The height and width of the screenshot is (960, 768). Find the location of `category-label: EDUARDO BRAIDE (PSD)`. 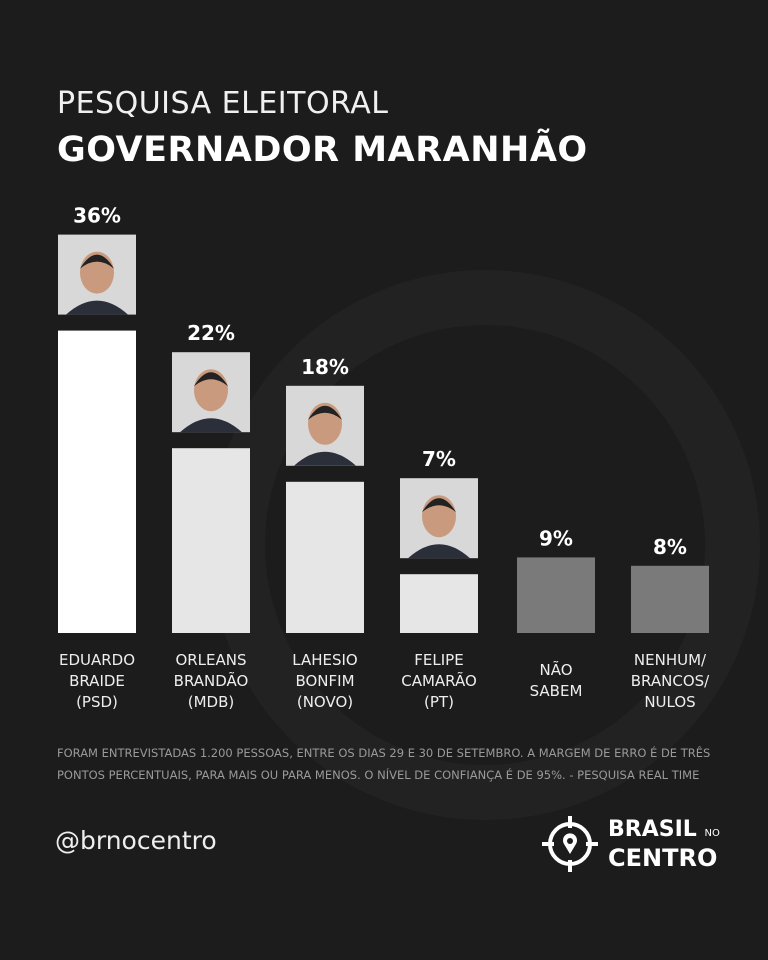

category-label: EDUARDO BRAIDE (PSD) is located at coordinates (97, 681).